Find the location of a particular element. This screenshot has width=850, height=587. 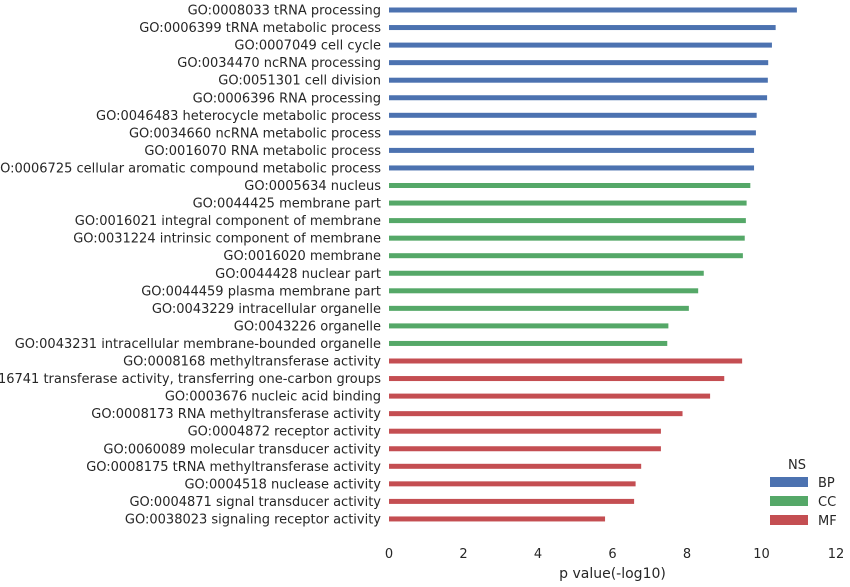

category-label: GO:0006399 tRNA metabolic process is located at coordinates (260, 28).